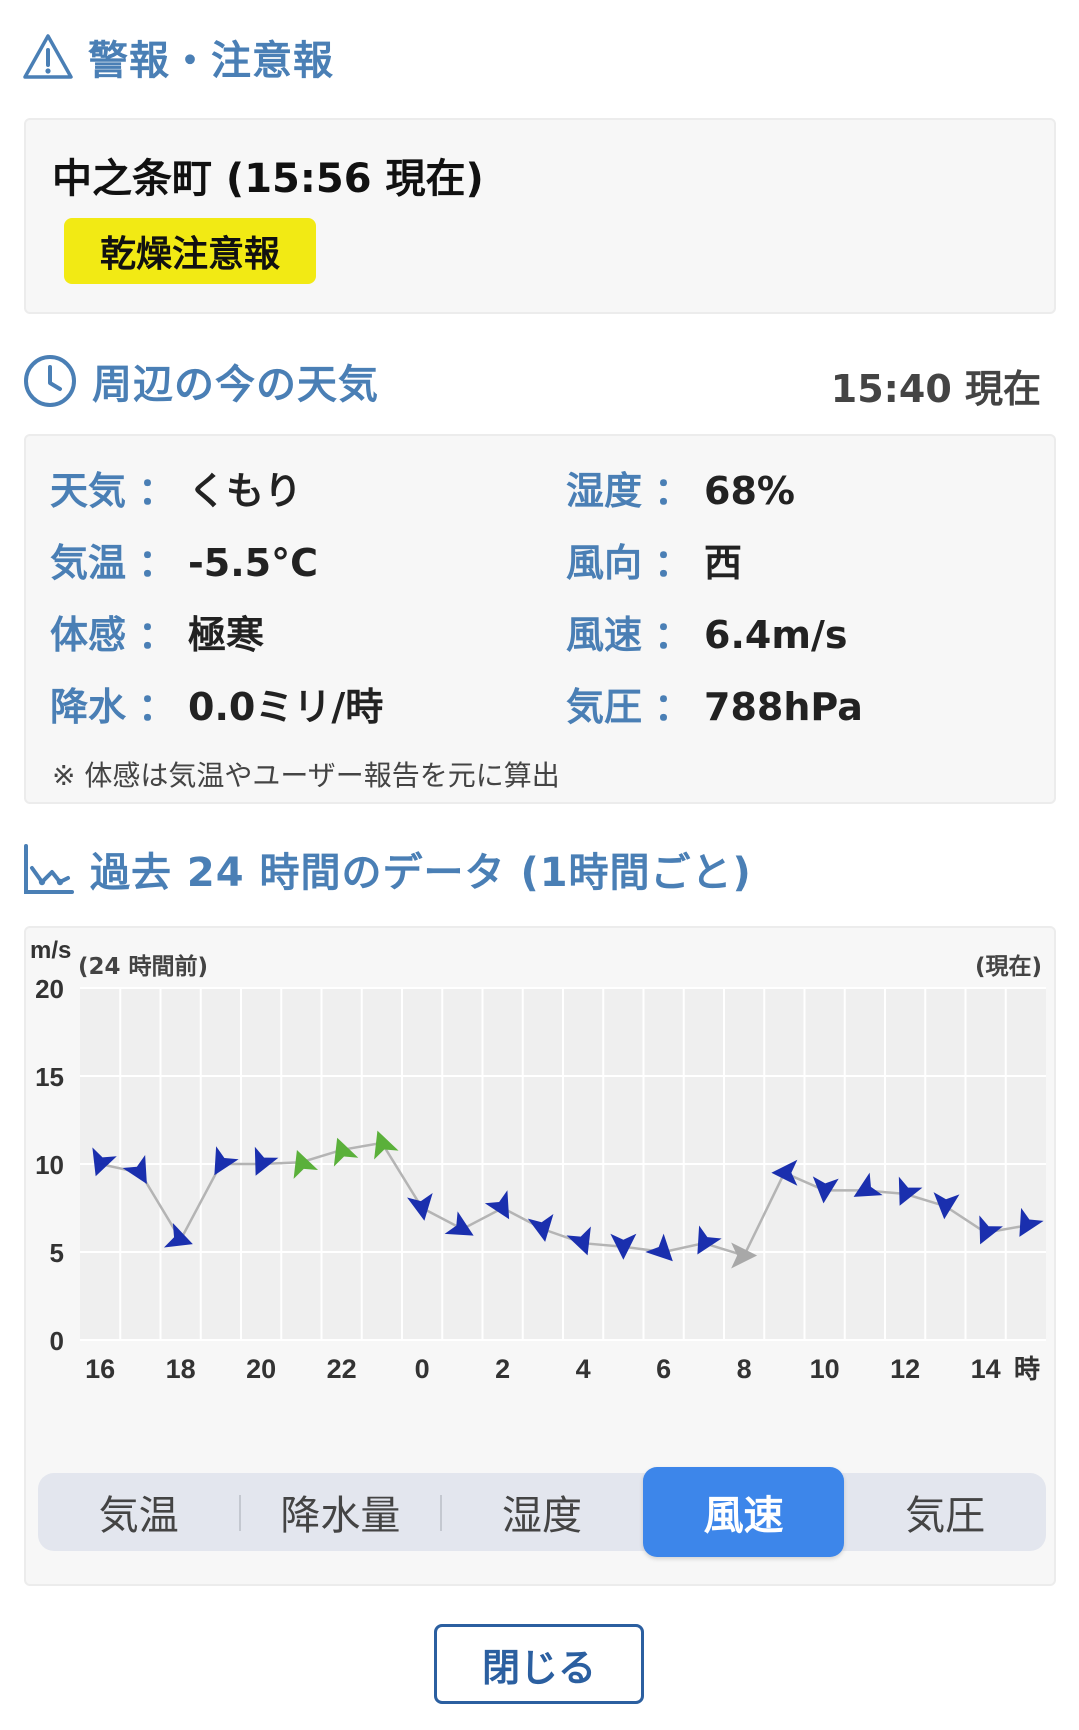  I want to click on weather-item-label: 体感, so click(88, 635).